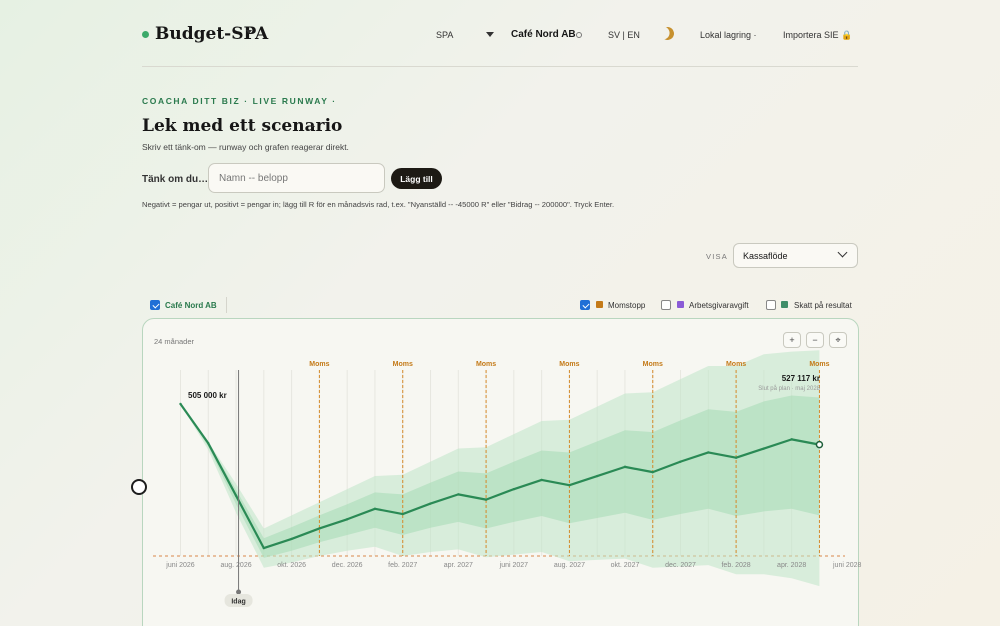  What do you see at coordinates (569, 565) in the screenshot?
I see `x-tick-label: aug. 2027` at bounding box center [569, 565].